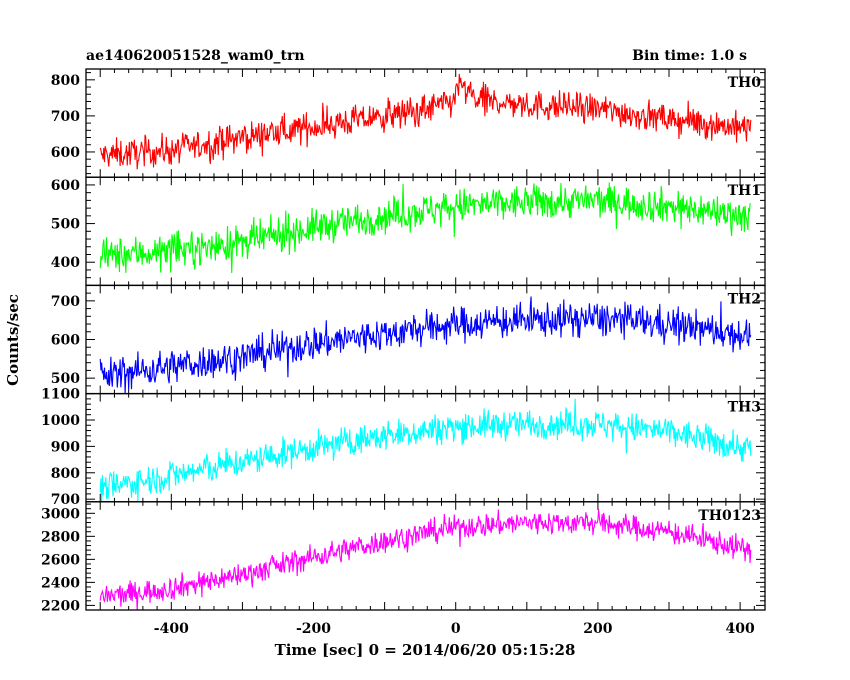 The width and height of the screenshot is (850, 680). Describe the element at coordinates (744, 408) in the screenshot. I see `panel-label-th3: TH3` at that location.